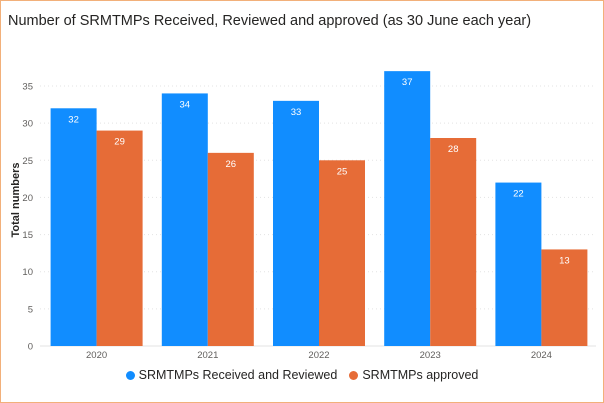 This screenshot has height=403, width=604. What do you see at coordinates (16, 200) in the screenshot?
I see `y-axis-label: Total numbers` at bounding box center [16, 200].